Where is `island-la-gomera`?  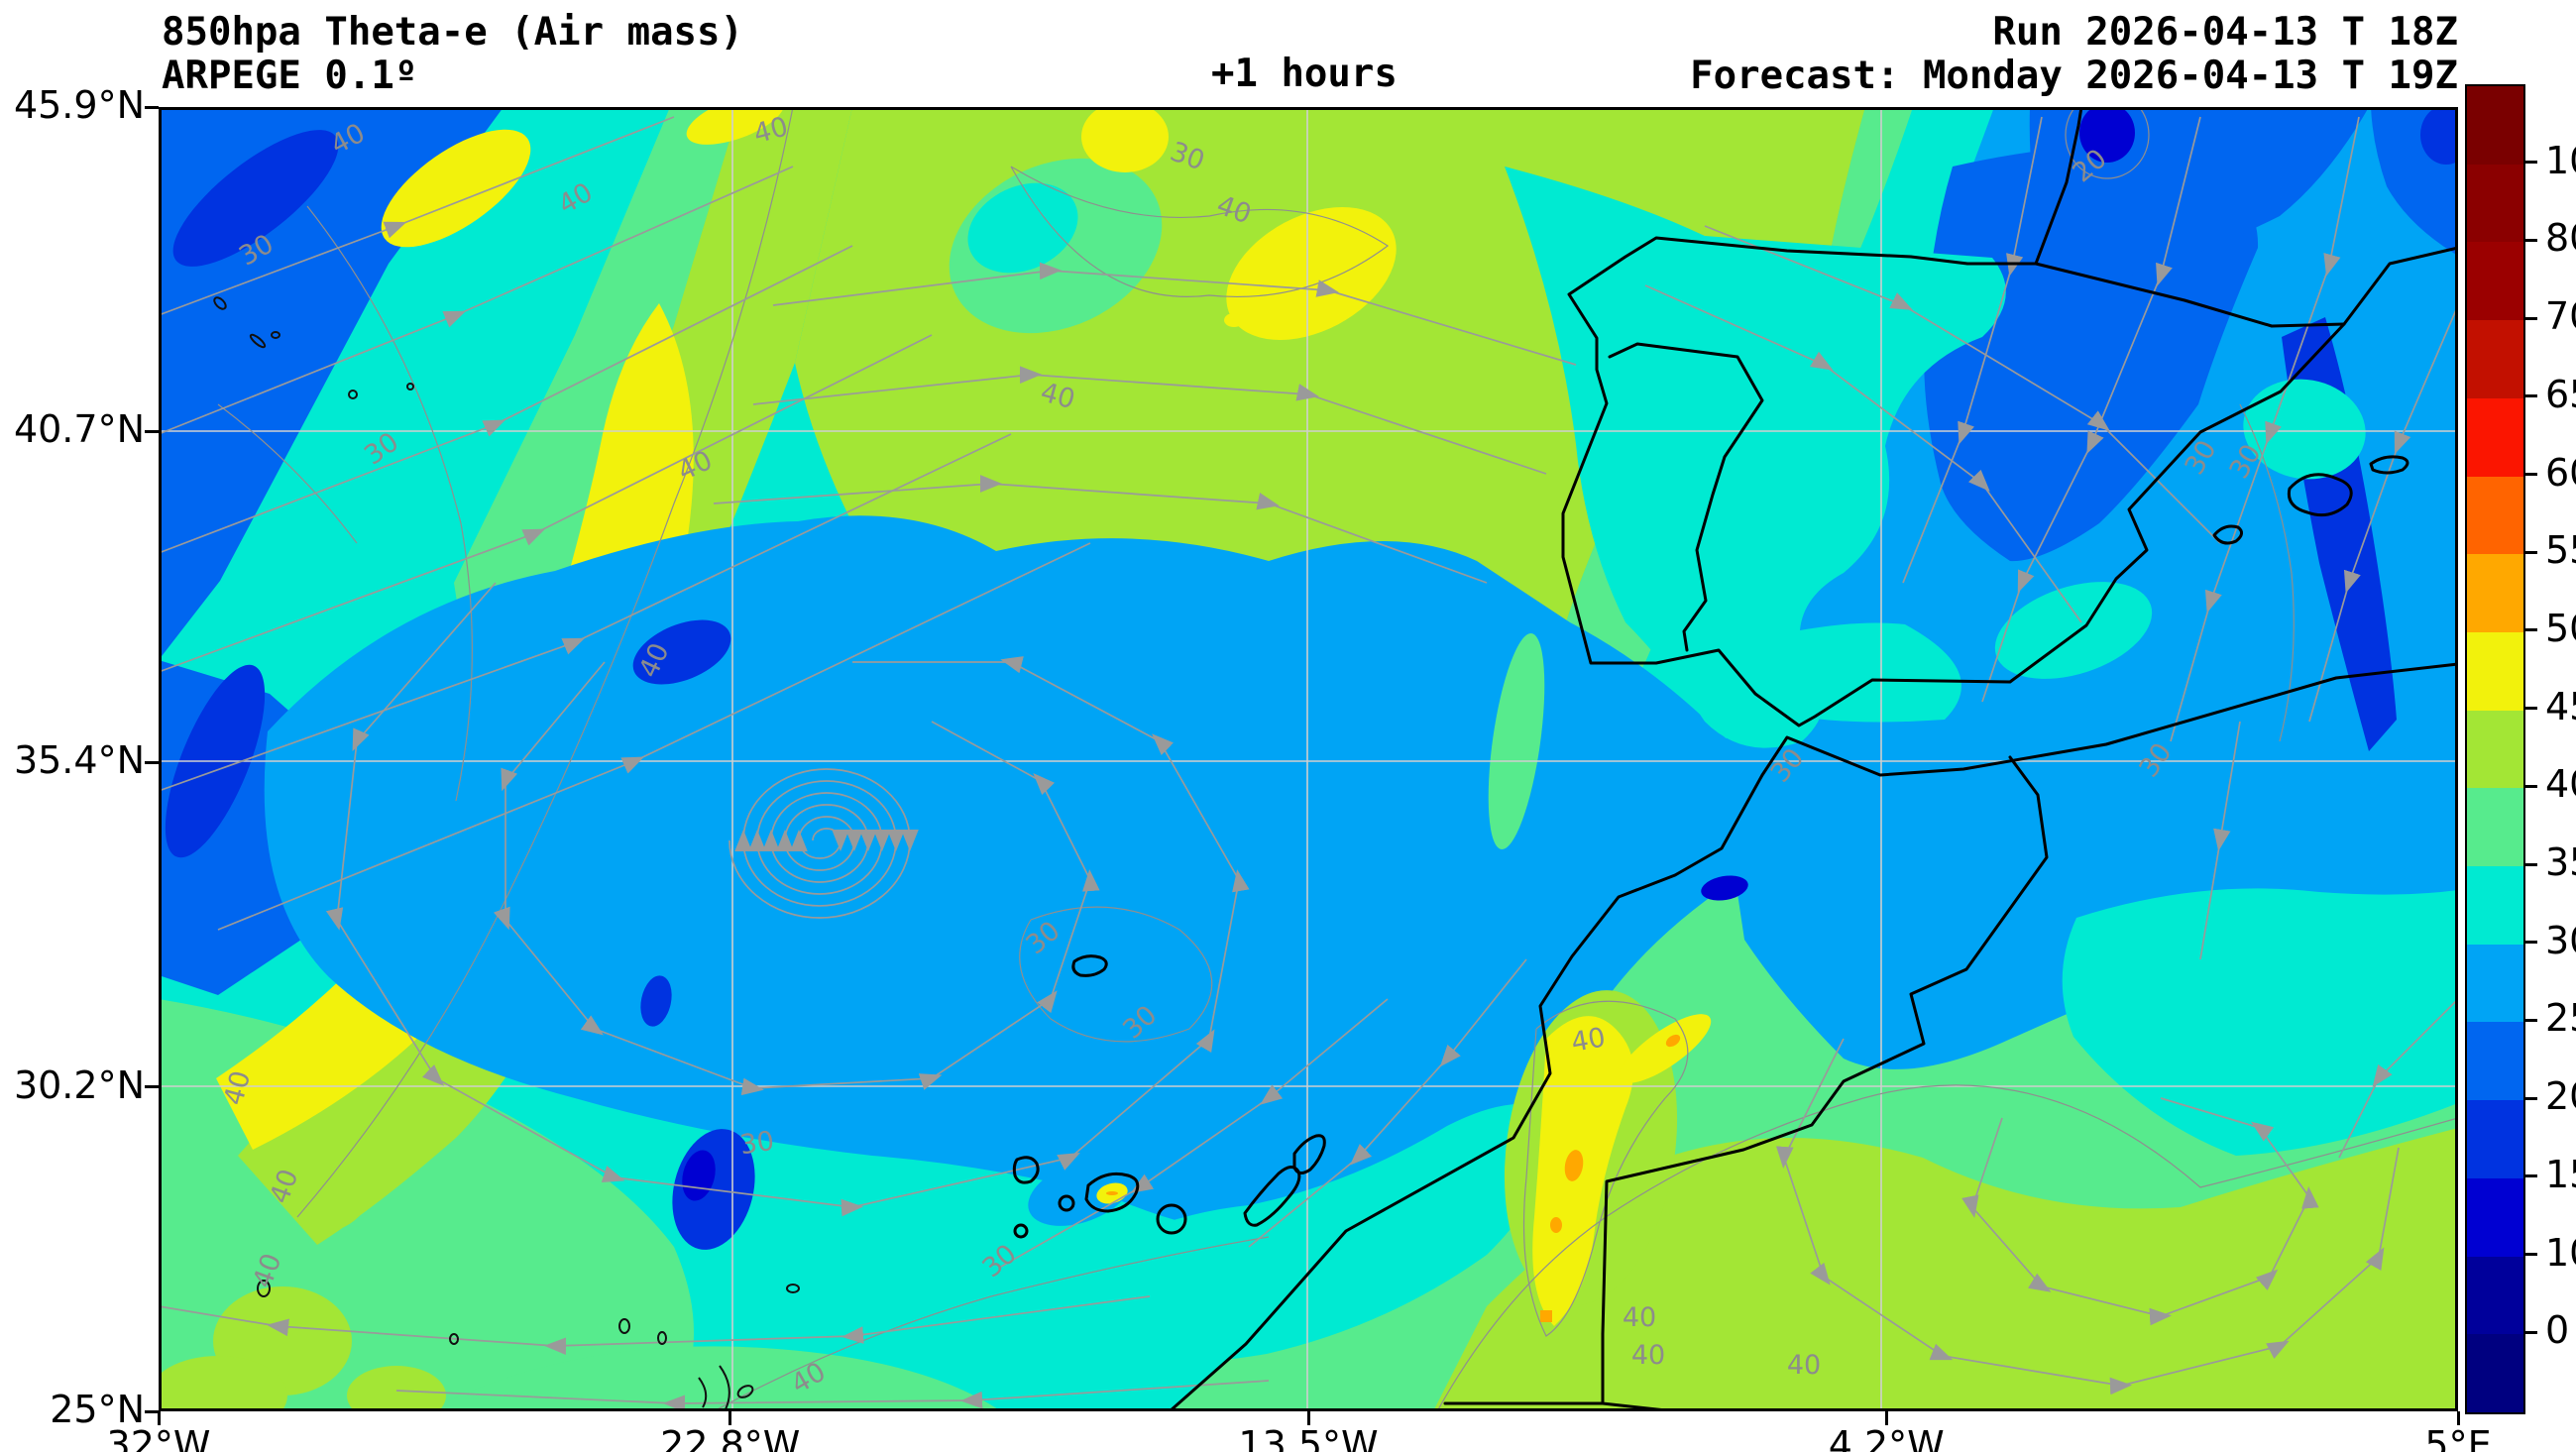 island-la-gomera is located at coordinates (1066, 1203).